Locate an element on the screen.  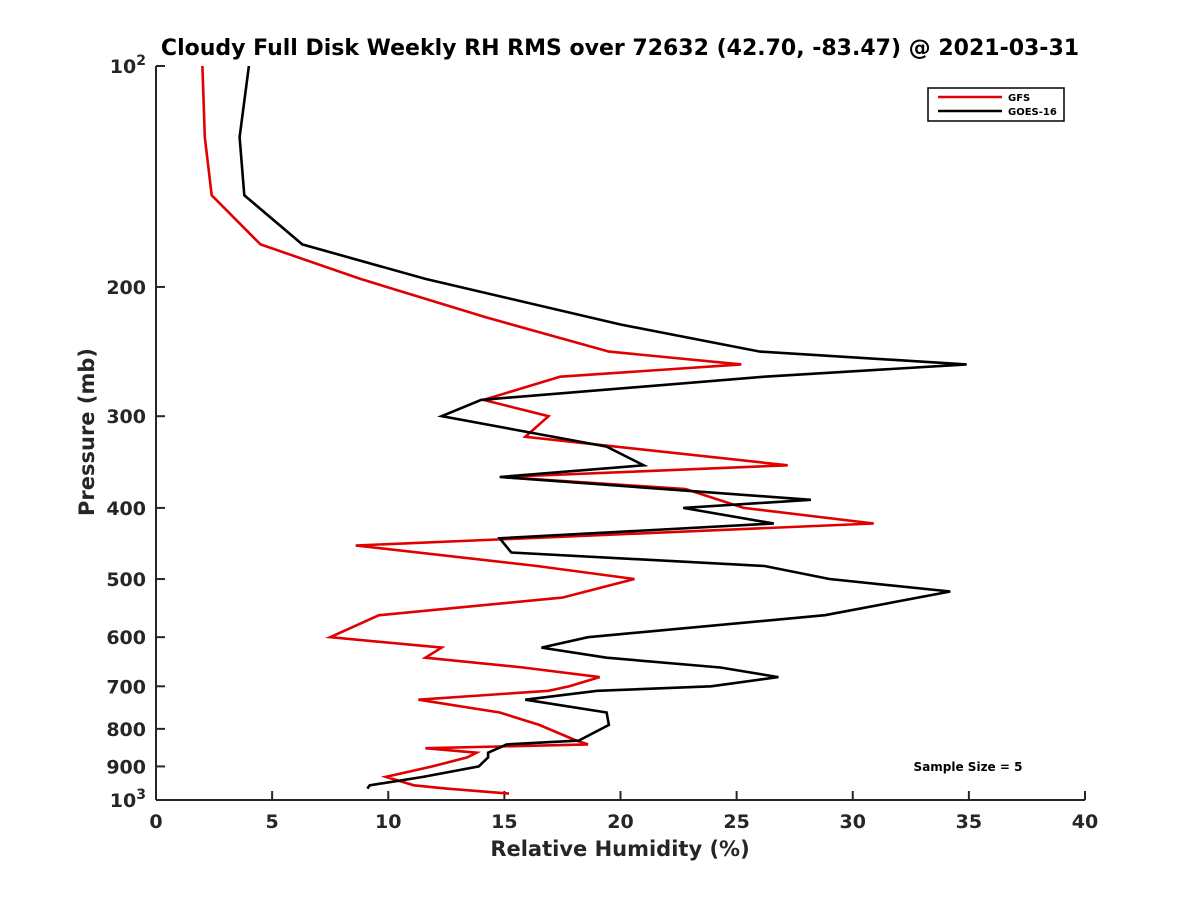
x-tick-label: 25 is located at coordinates (736, 822).